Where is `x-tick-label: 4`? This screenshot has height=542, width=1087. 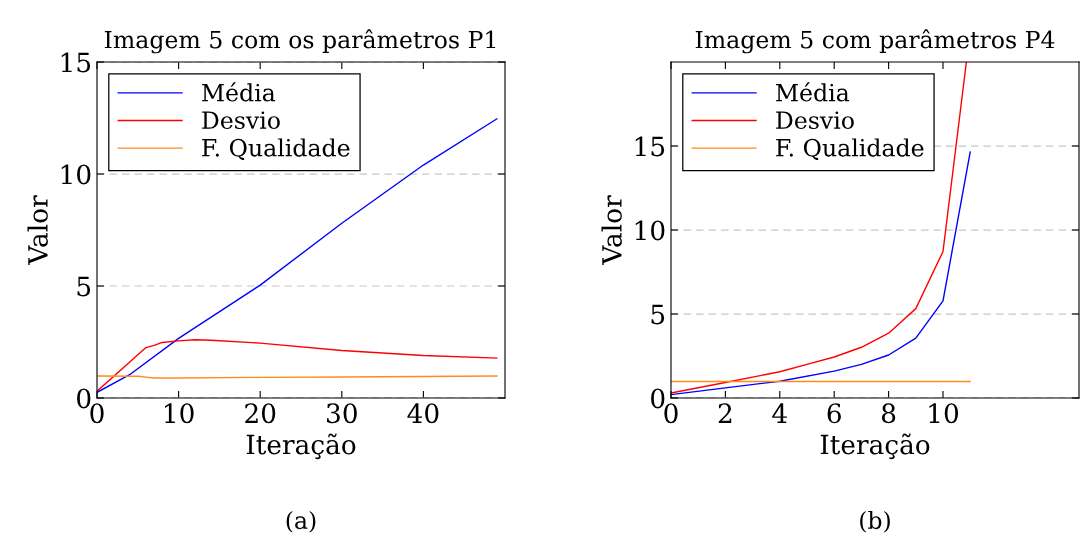
x-tick-label: 4 is located at coordinates (779, 413).